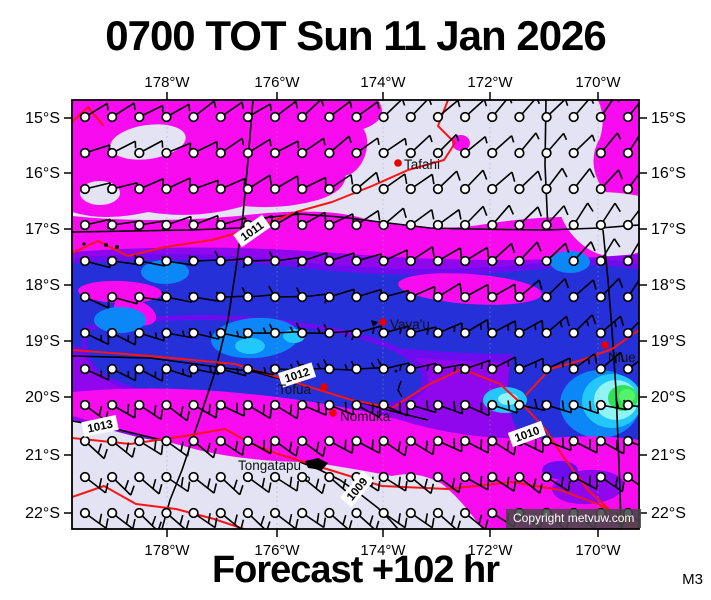  I want to click on isobar-label-box, so click(100, 426).